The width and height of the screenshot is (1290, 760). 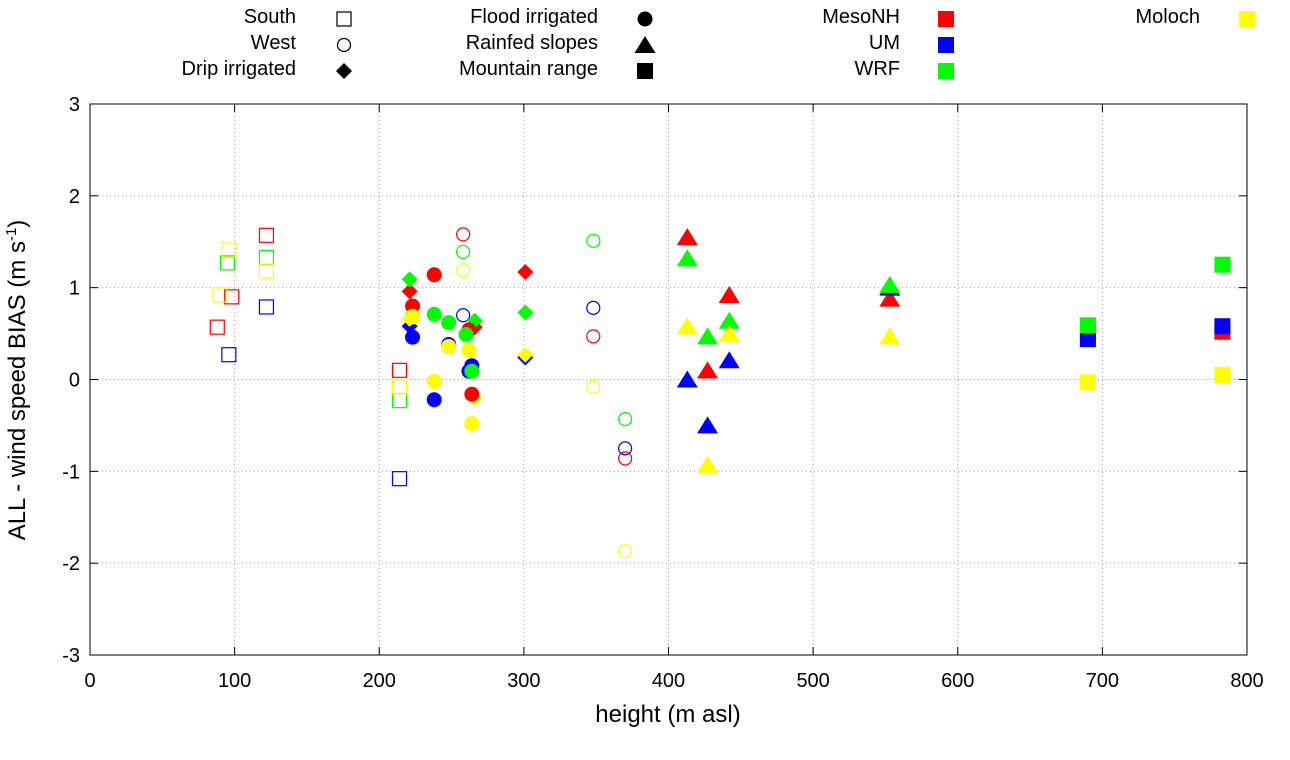 I want to click on y-tick-label: 0, so click(x=74, y=381).